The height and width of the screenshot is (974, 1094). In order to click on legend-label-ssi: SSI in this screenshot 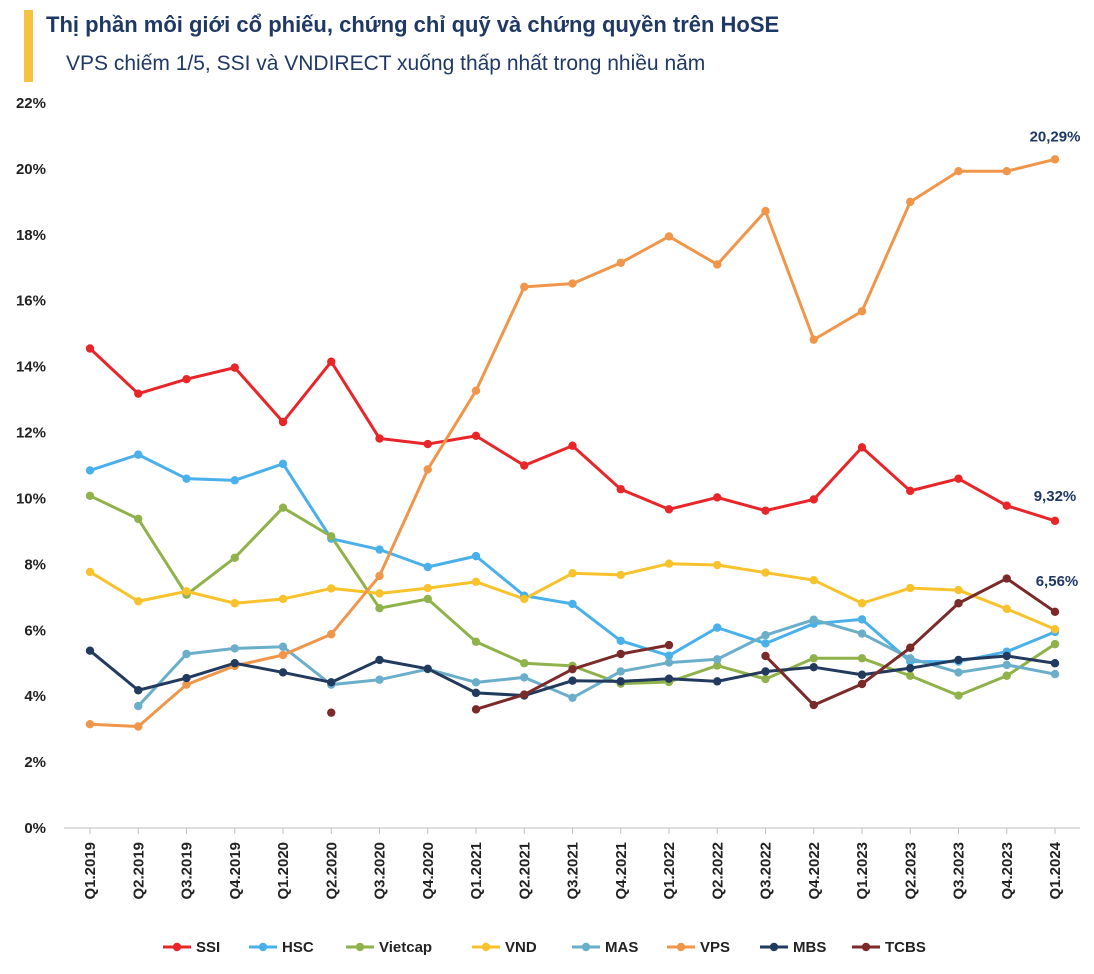, I will do `click(208, 947)`.